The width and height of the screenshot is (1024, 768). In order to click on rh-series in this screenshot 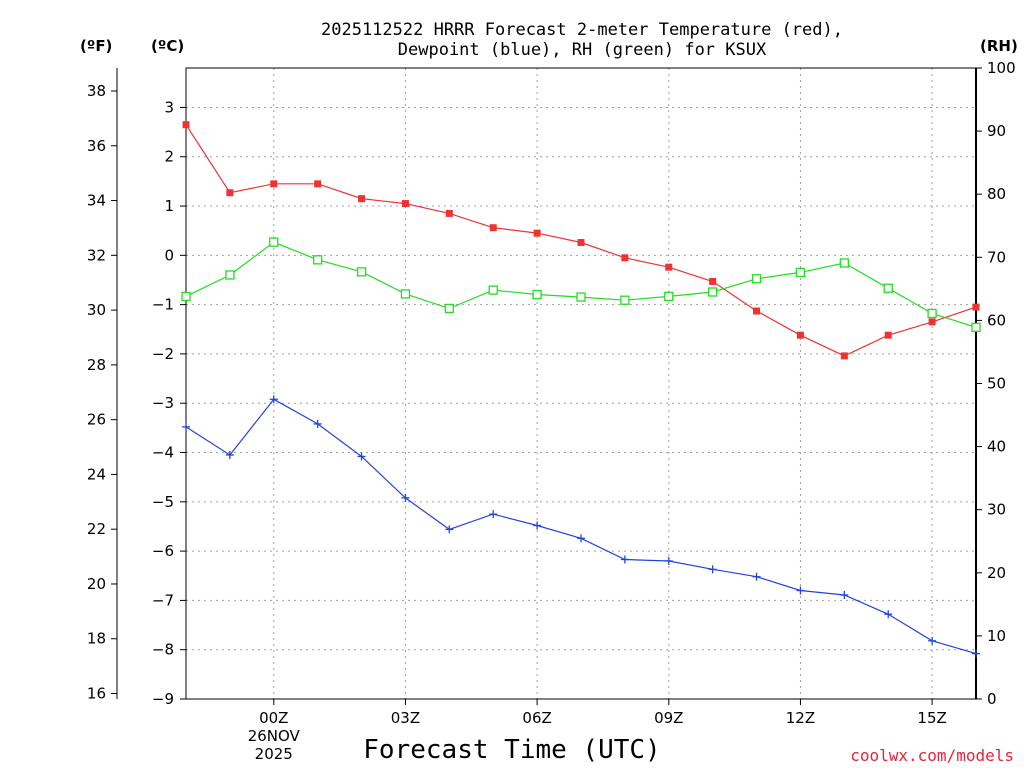, I will do `click(581, 284)`.